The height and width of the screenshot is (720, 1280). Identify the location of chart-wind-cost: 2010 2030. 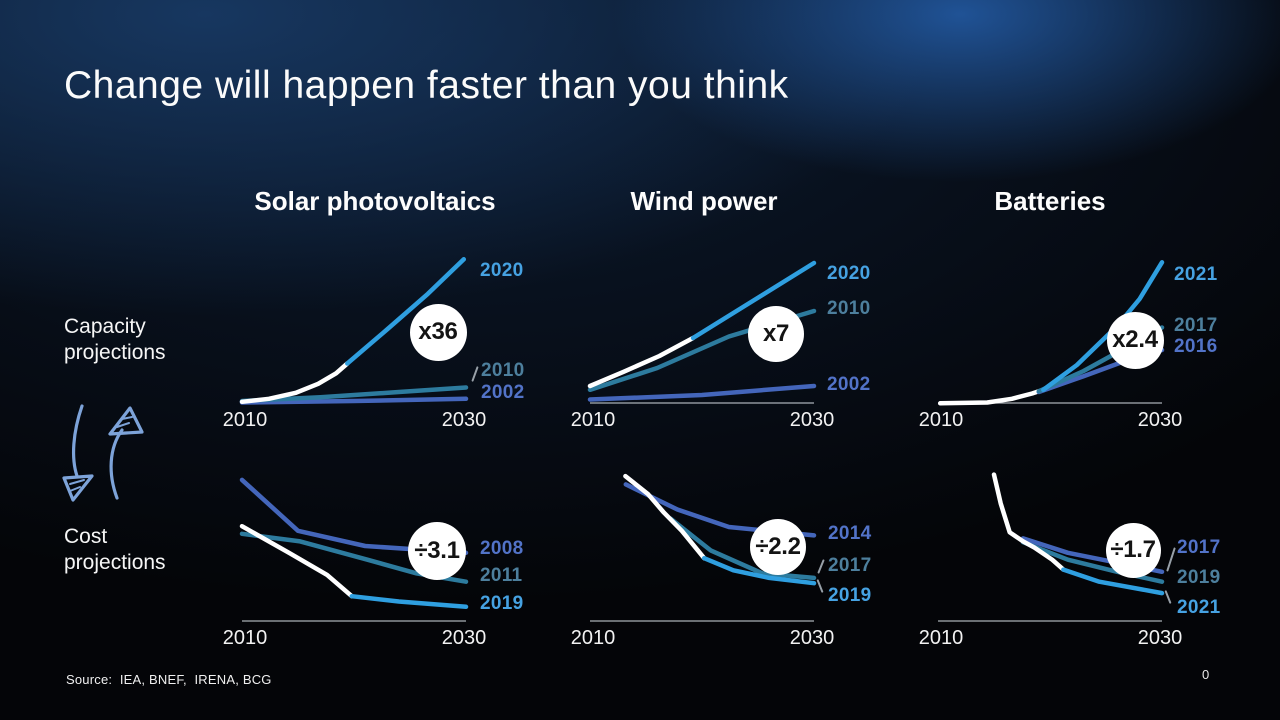
(702, 559).